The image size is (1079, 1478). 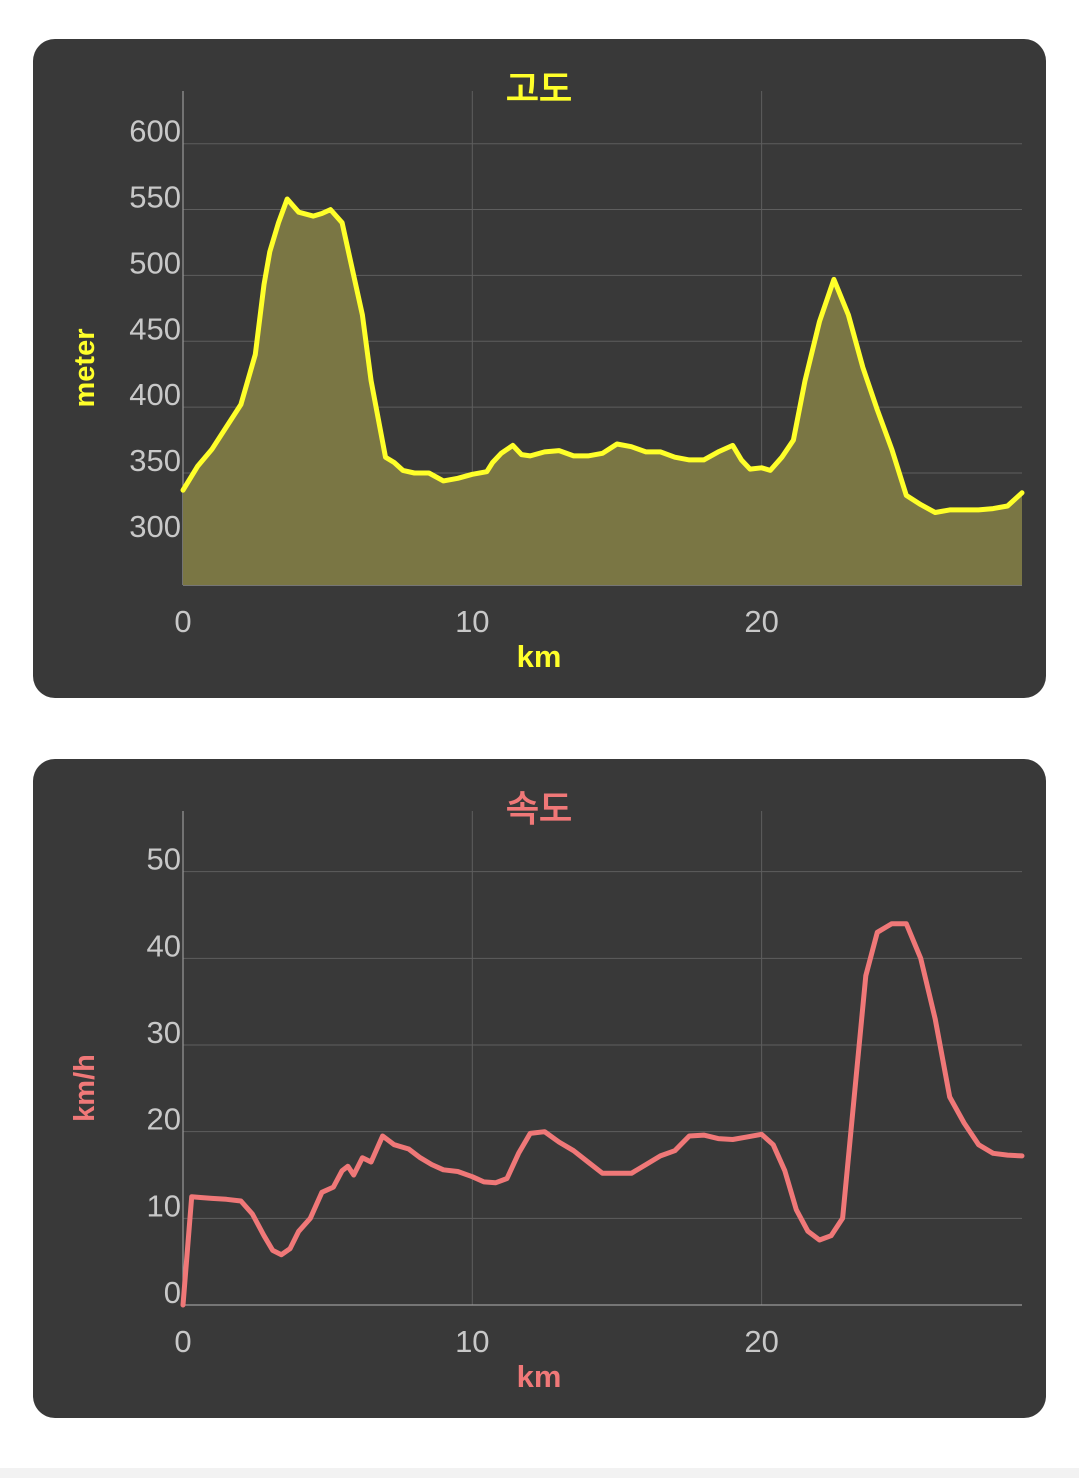 I want to click on y-axis-label: km/h, so click(x=85, y=1088).